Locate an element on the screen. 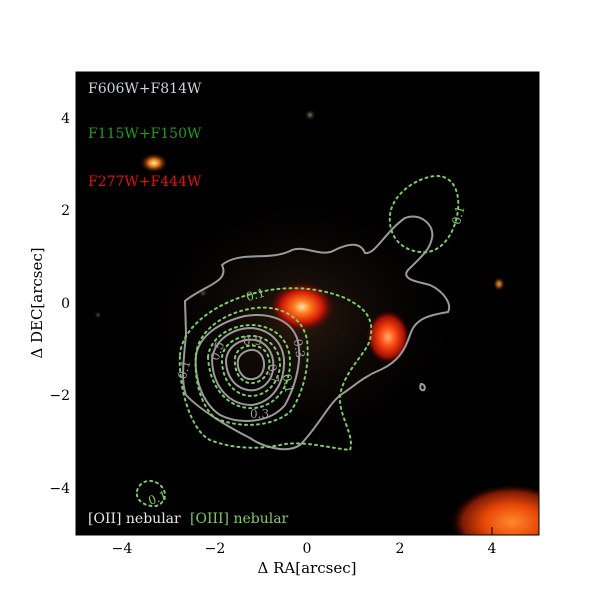 Image resolution: width=600 pixels, height=600 pixels. y-tick-label: 4 is located at coordinates (65, 119).